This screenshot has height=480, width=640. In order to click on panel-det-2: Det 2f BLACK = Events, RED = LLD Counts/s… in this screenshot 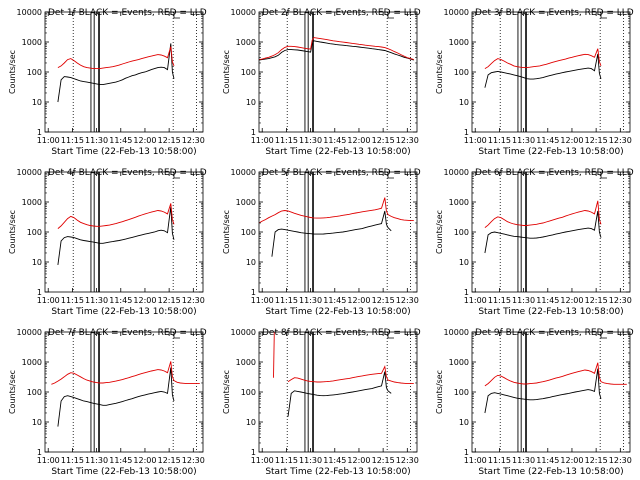, I will do `click(321, 82)`.